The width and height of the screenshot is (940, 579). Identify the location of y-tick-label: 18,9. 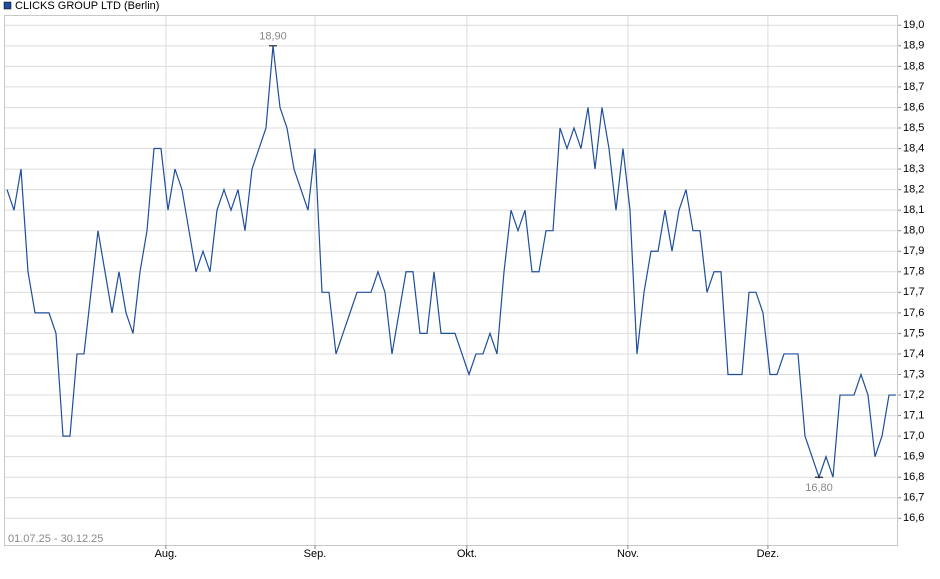
(913, 46).